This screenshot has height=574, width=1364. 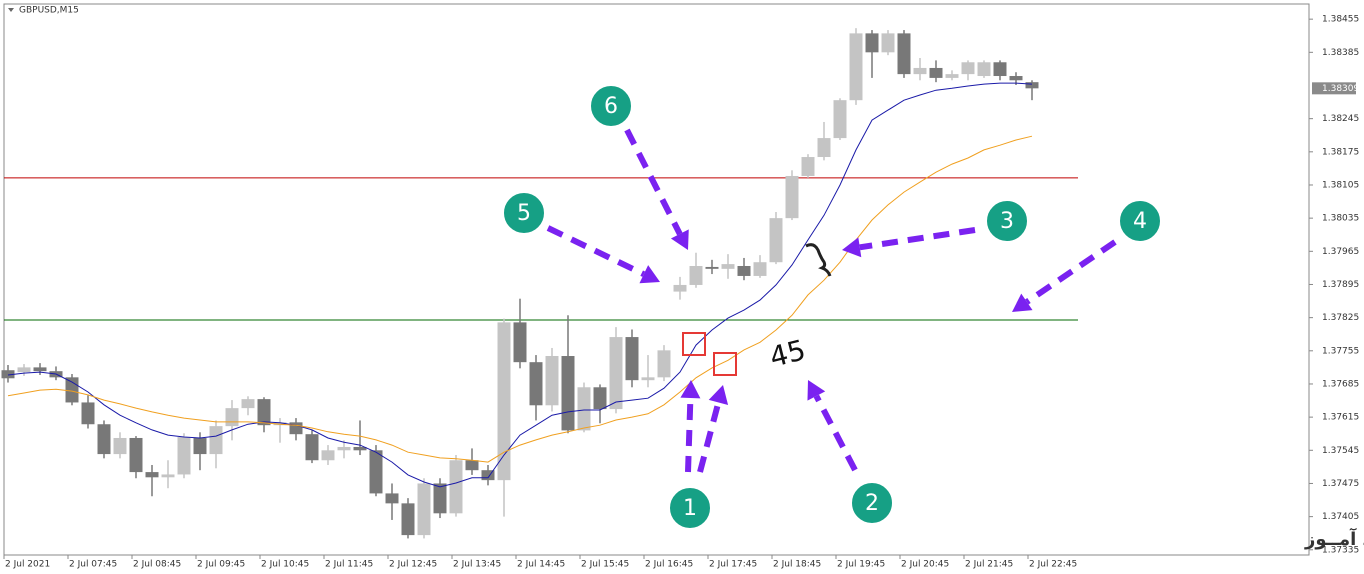 What do you see at coordinates (733, 565) in the screenshot?
I see `x-tick-label: 2 Jul 17:45` at bounding box center [733, 565].